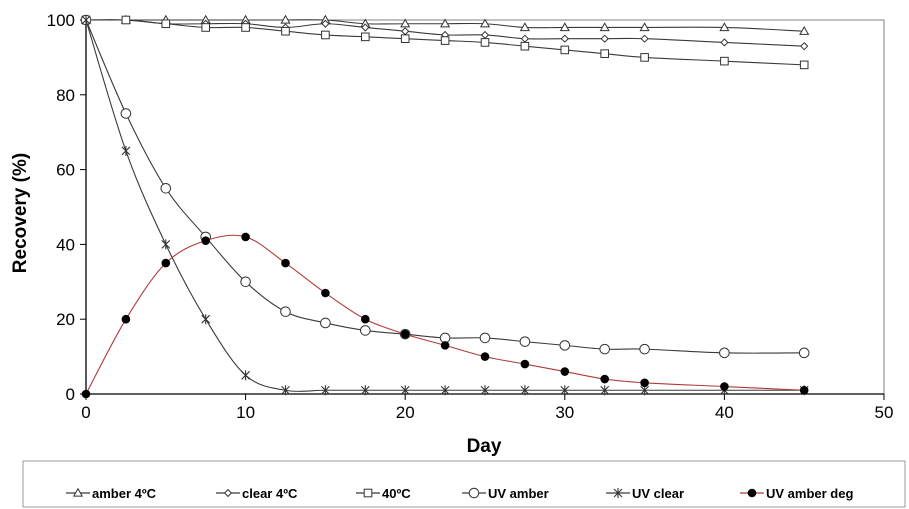 The height and width of the screenshot is (509, 909). Describe the element at coordinates (396, 493) in the screenshot. I see `legend-label: 40ºC` at that location.